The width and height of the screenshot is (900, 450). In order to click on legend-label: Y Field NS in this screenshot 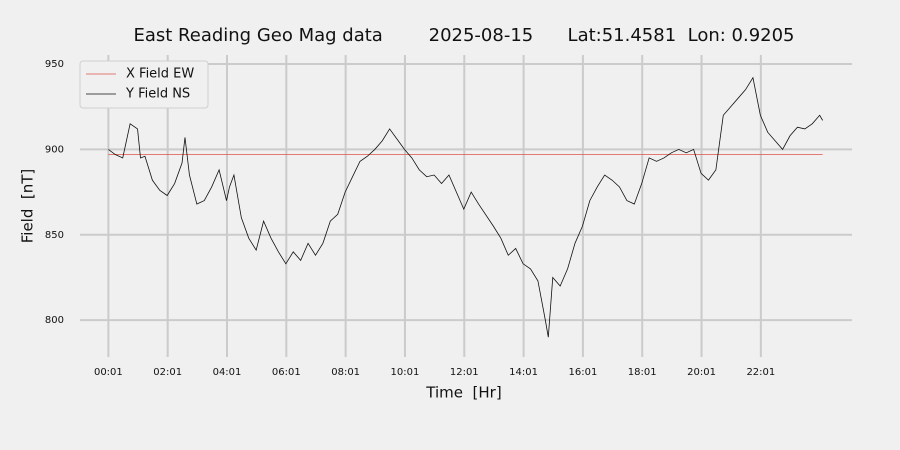, I will do `click(157, 94)`.